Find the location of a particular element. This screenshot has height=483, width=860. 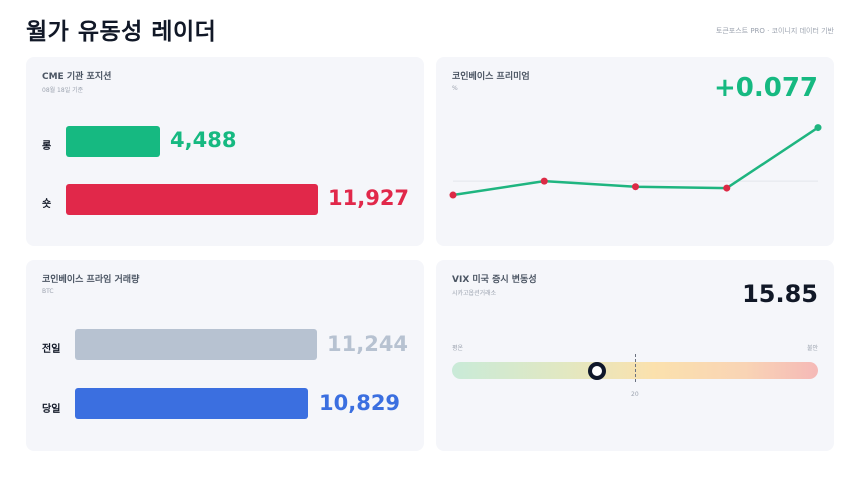

gauge-threshold-label: 20 is located at coordinates (635, 394).